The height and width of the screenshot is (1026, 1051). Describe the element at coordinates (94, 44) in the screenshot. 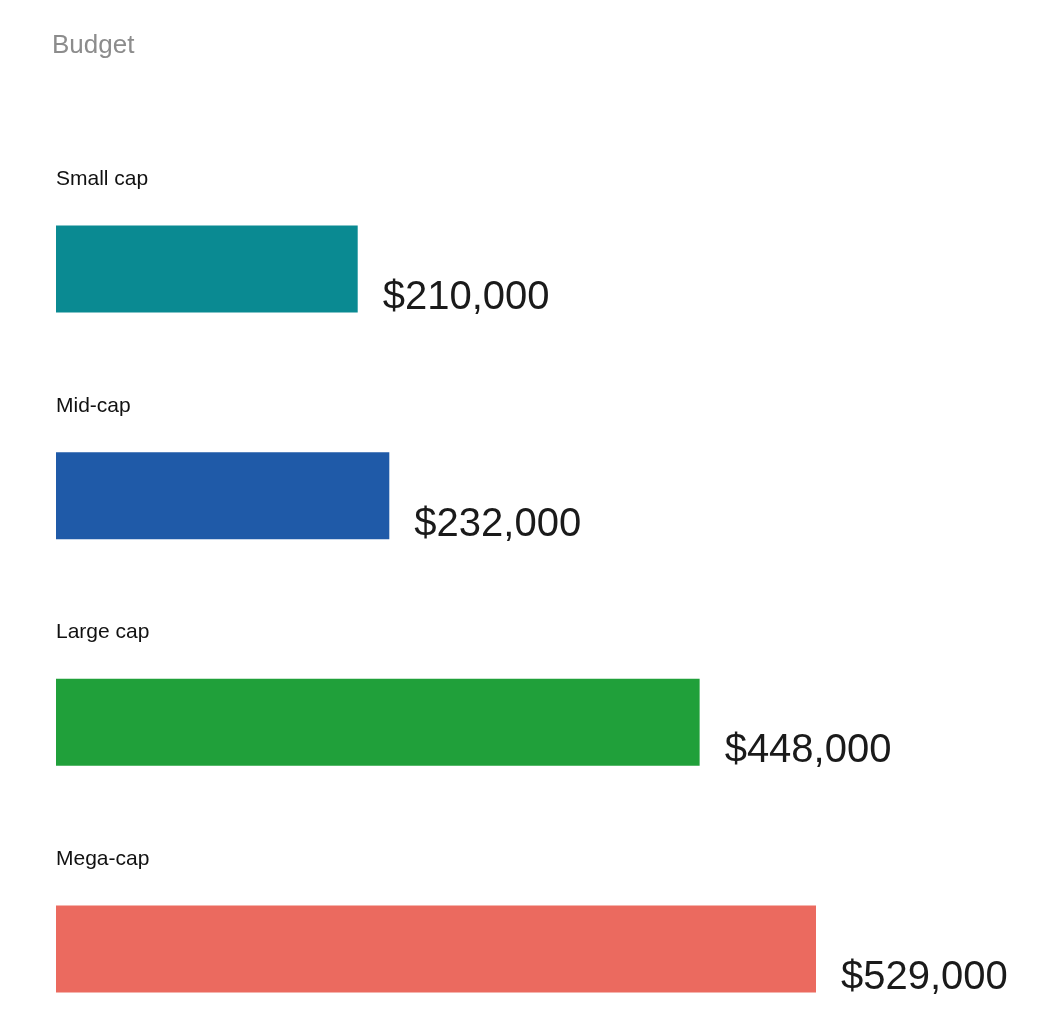

I see `chart-title: Budget` at that location.